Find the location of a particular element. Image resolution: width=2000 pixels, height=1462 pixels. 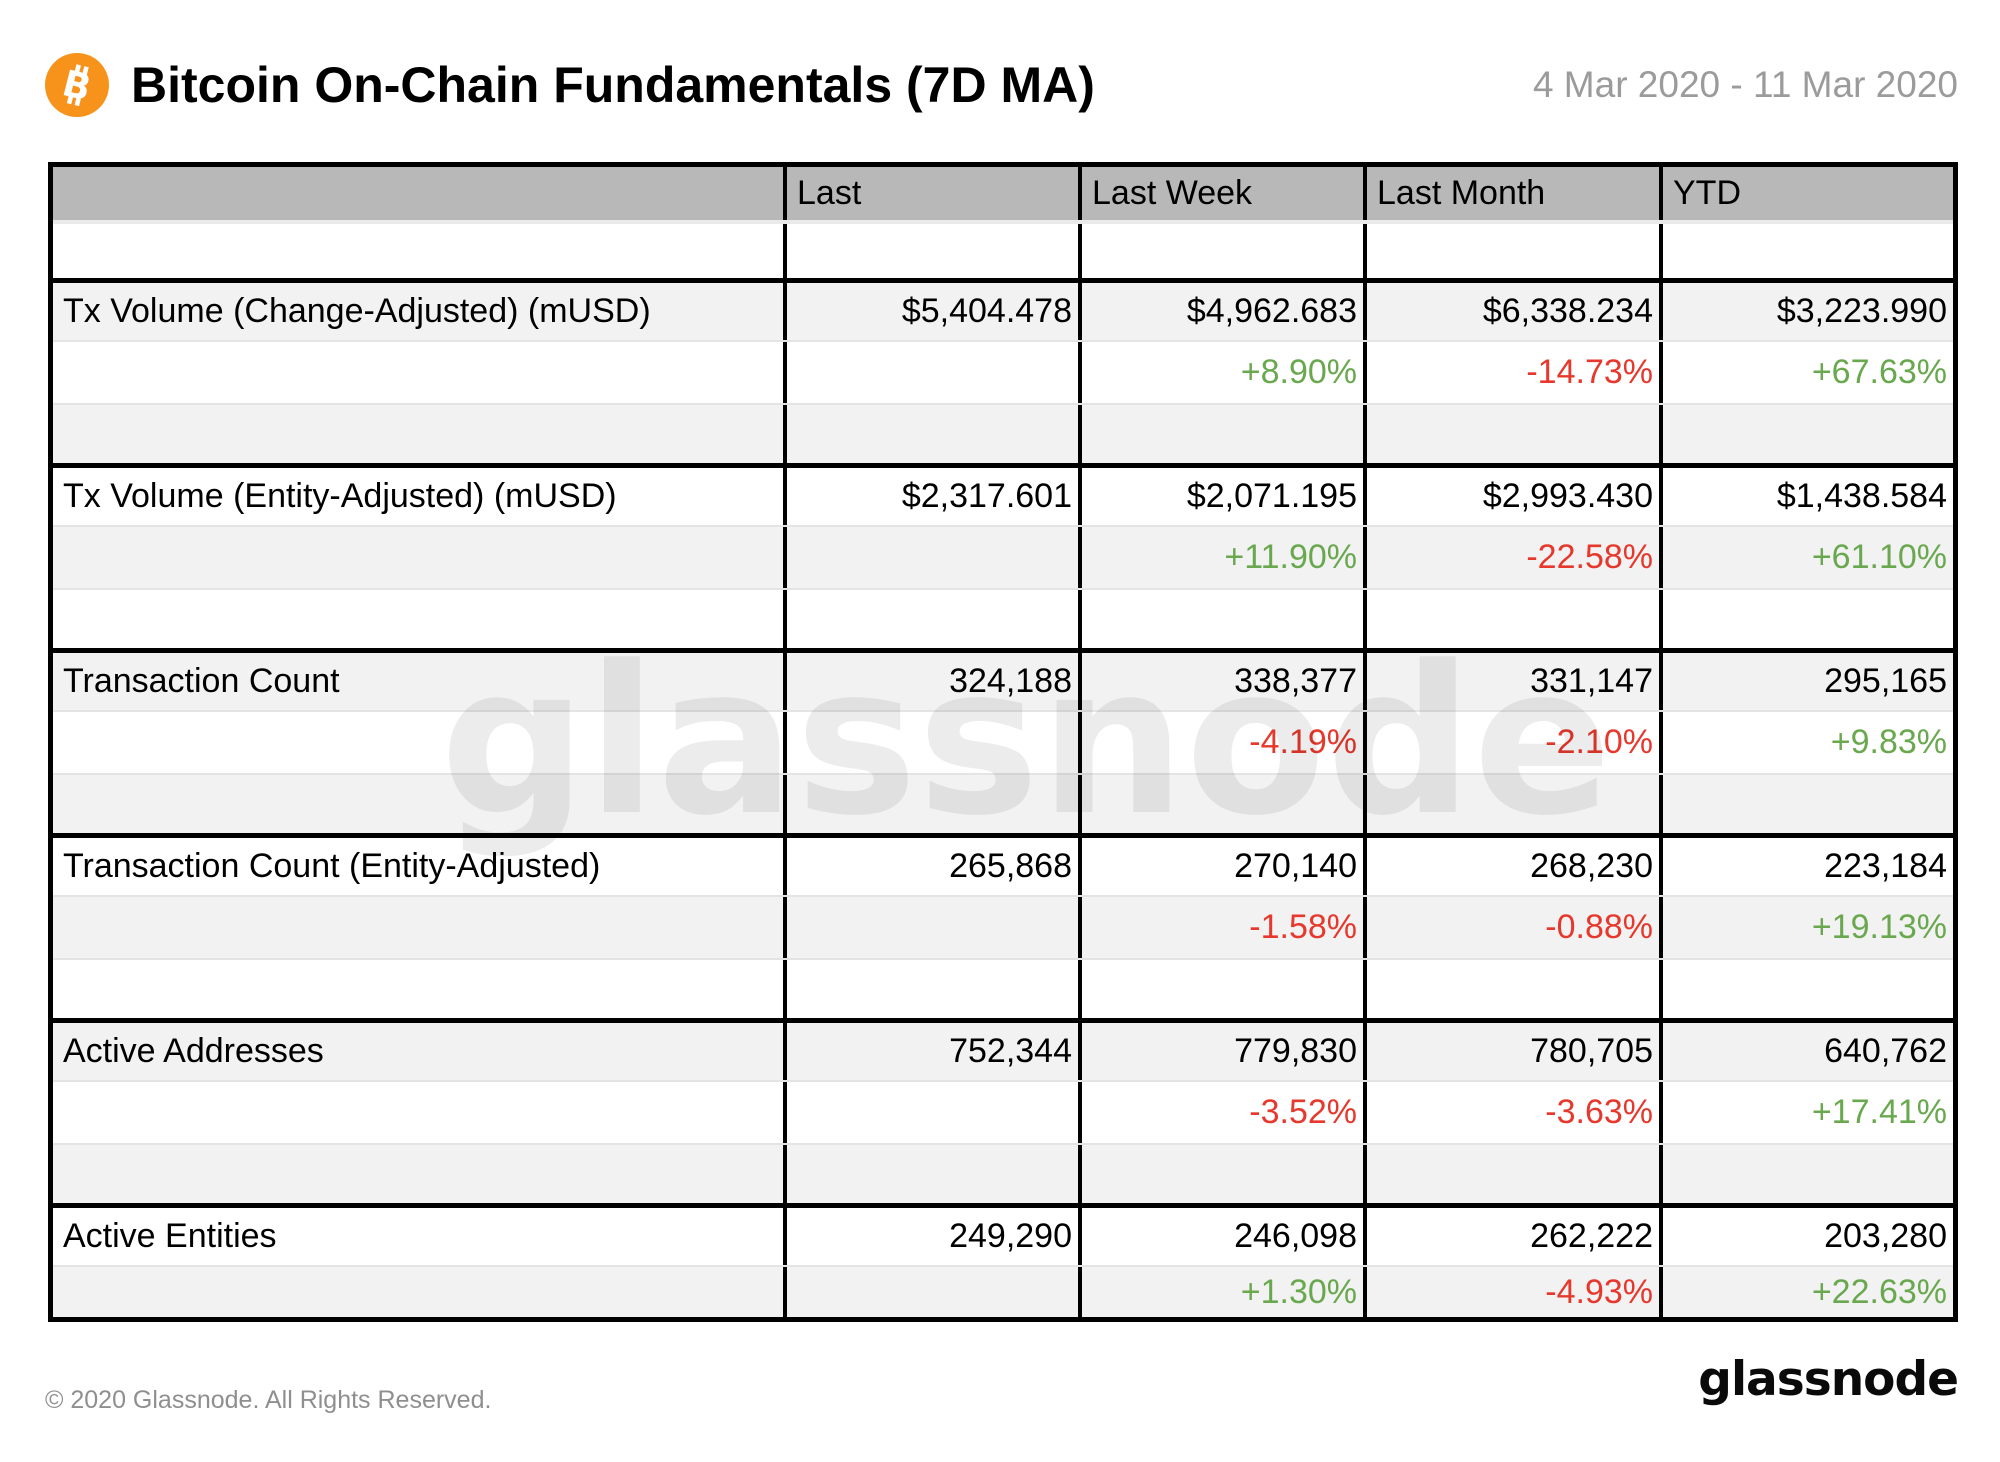

change-value: +1.30% is located at coordinates (1220, 1292).